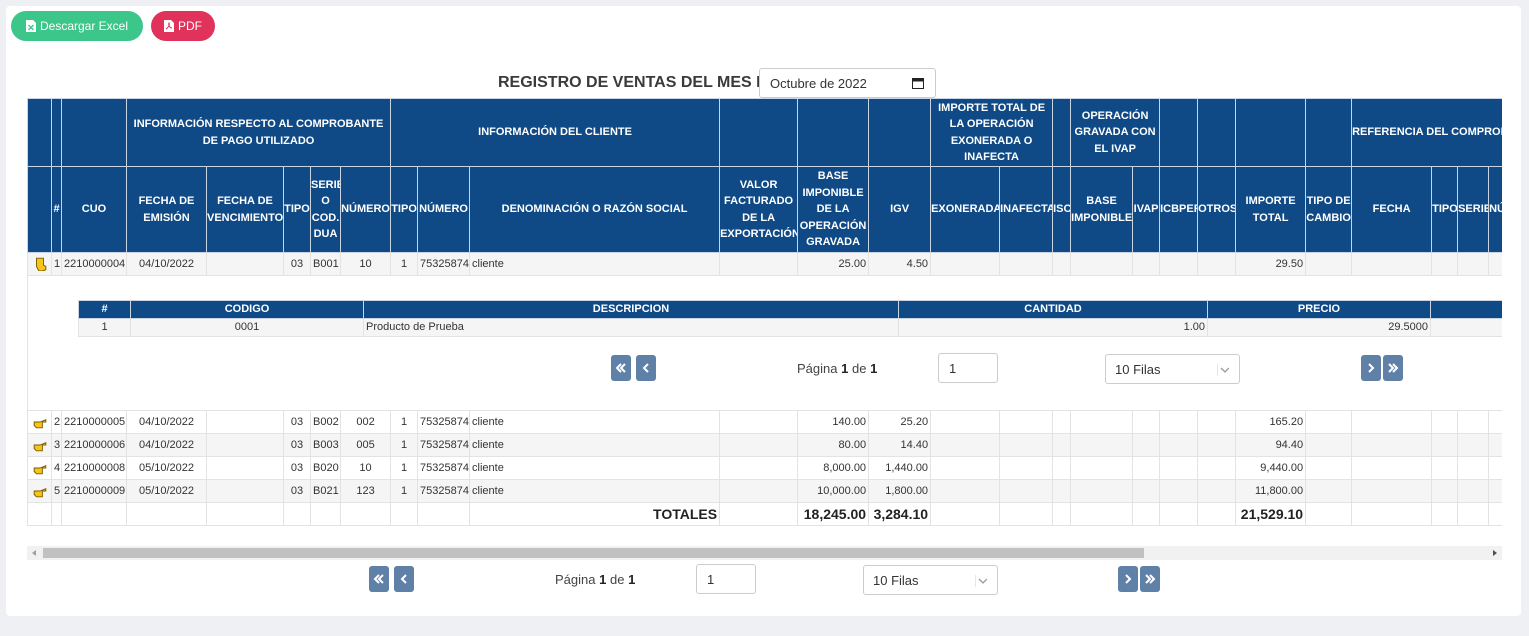 Image resolution: width=1529 pixels, height=636 pixels. What do you see at coordinates (325, 445) in the screenshot?
I see `cell: B003` at bounding box center [325, 445].